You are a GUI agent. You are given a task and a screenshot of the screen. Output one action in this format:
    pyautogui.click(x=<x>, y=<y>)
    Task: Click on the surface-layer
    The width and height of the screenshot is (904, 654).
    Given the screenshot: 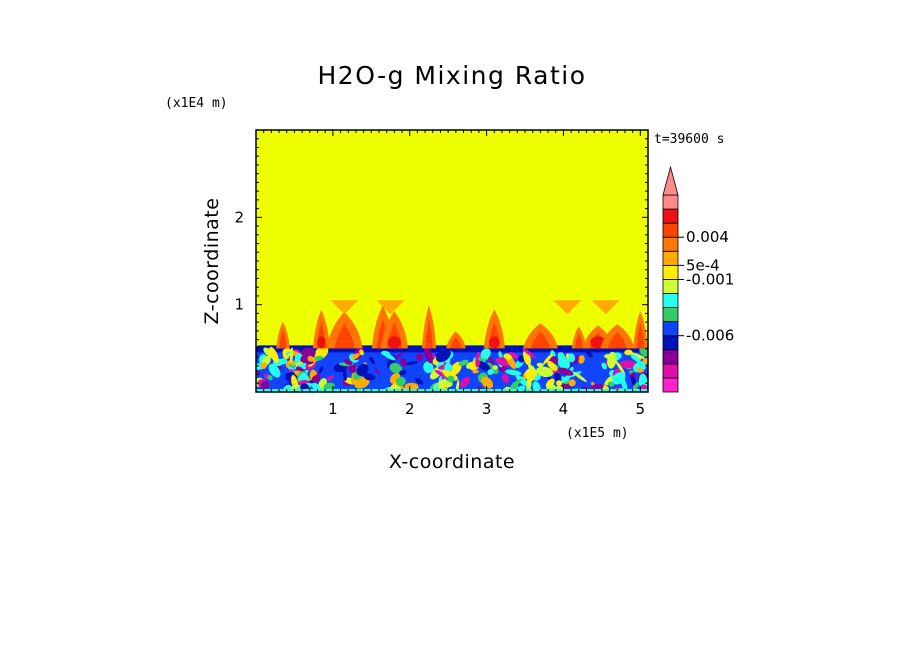 What is the action you would take?
    pyautogui.click(x=452, y=390)
    